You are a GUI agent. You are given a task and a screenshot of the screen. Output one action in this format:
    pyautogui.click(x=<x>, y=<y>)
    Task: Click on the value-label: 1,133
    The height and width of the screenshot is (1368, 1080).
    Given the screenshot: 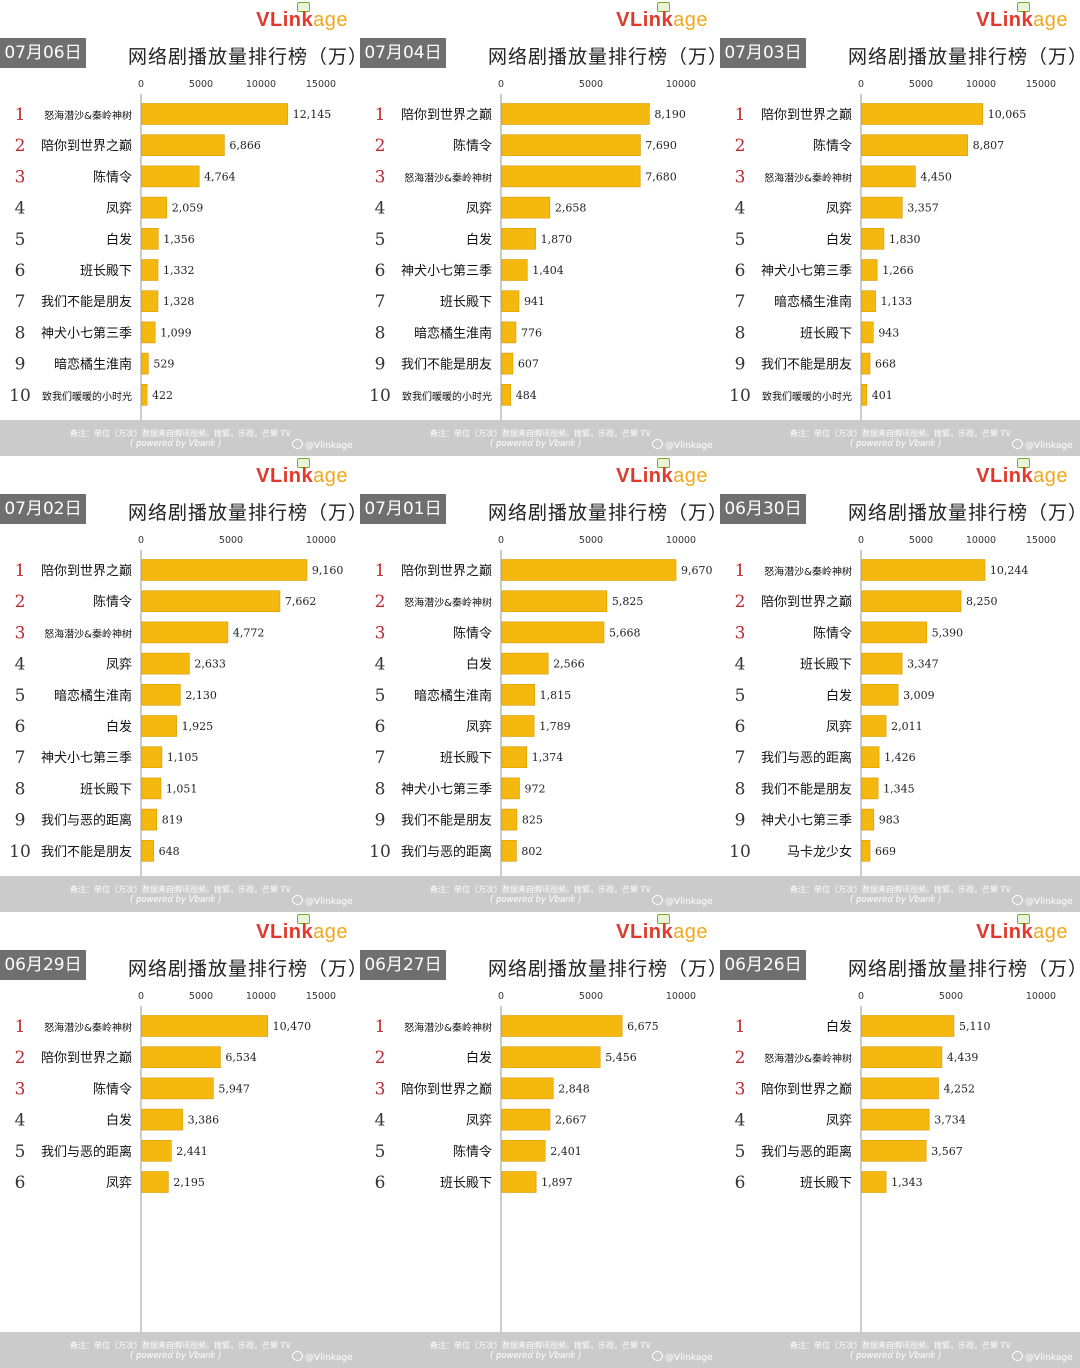 What is the action you would take?
    pyautogui.click(x=897, y=301)
    